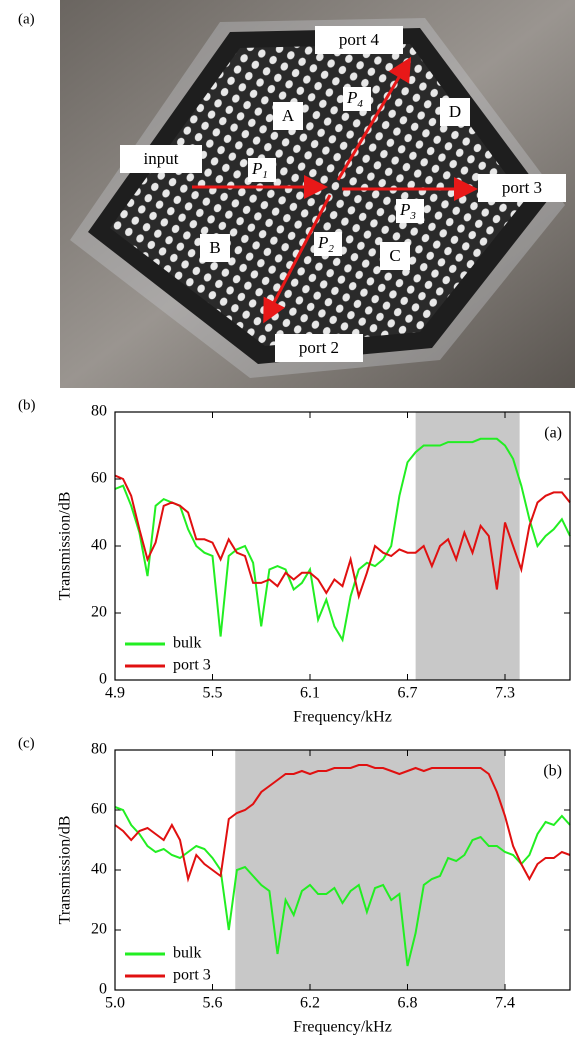  Describe the element at coordinates (359, 39) in the screenshot. I see `photo-label: port 4` at that location.